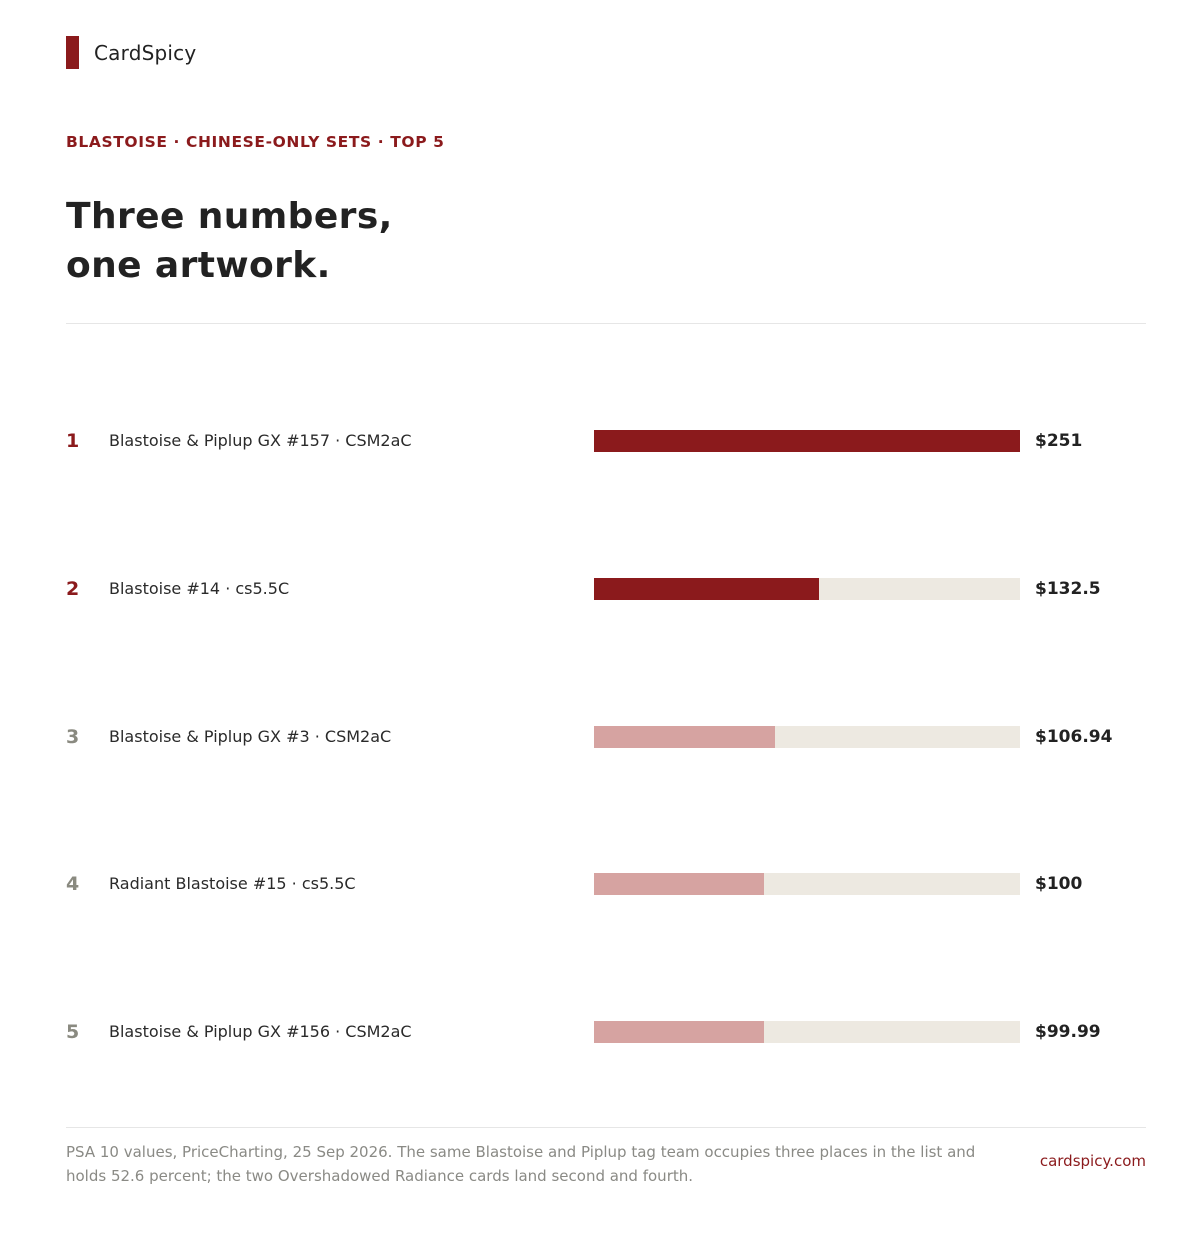 The height and width of the screenshot is (1250, 1200). What do you see at coordinates (1059, 884) in the screenshot?
I see `value-label: $100` at bounding box center [1059, 884].